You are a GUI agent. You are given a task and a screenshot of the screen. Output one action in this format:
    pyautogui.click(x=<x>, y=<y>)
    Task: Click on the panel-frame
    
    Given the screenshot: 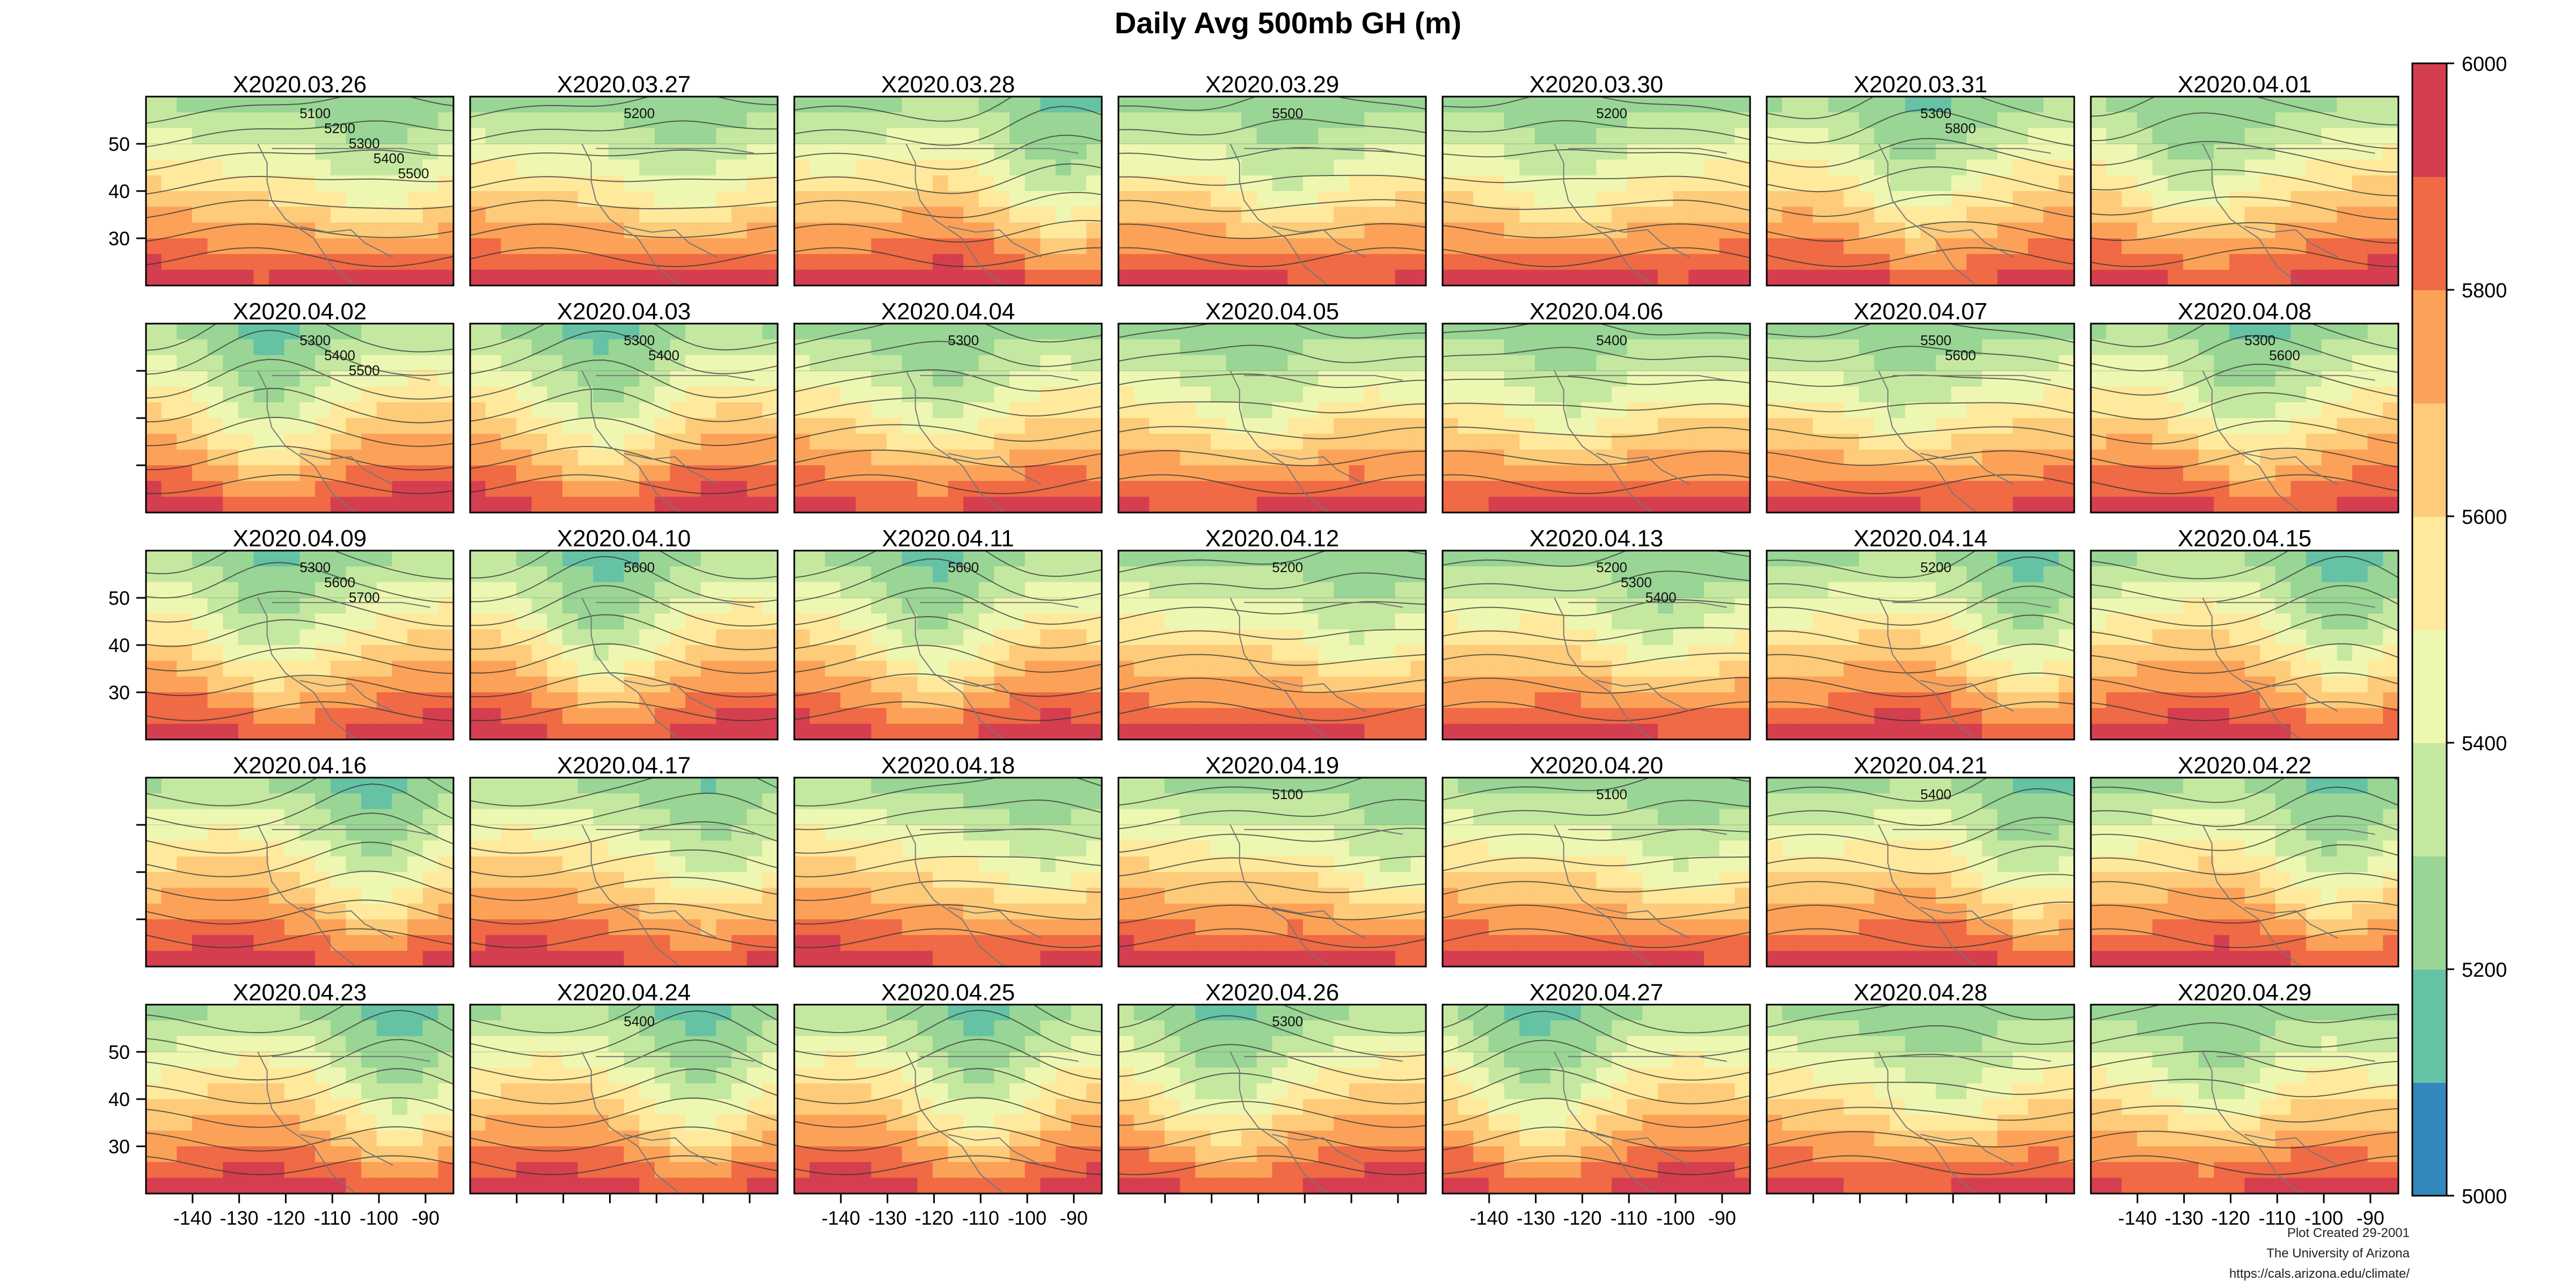 What is the action you would take?
    pyautogui.click(x=1272, y=645)
    